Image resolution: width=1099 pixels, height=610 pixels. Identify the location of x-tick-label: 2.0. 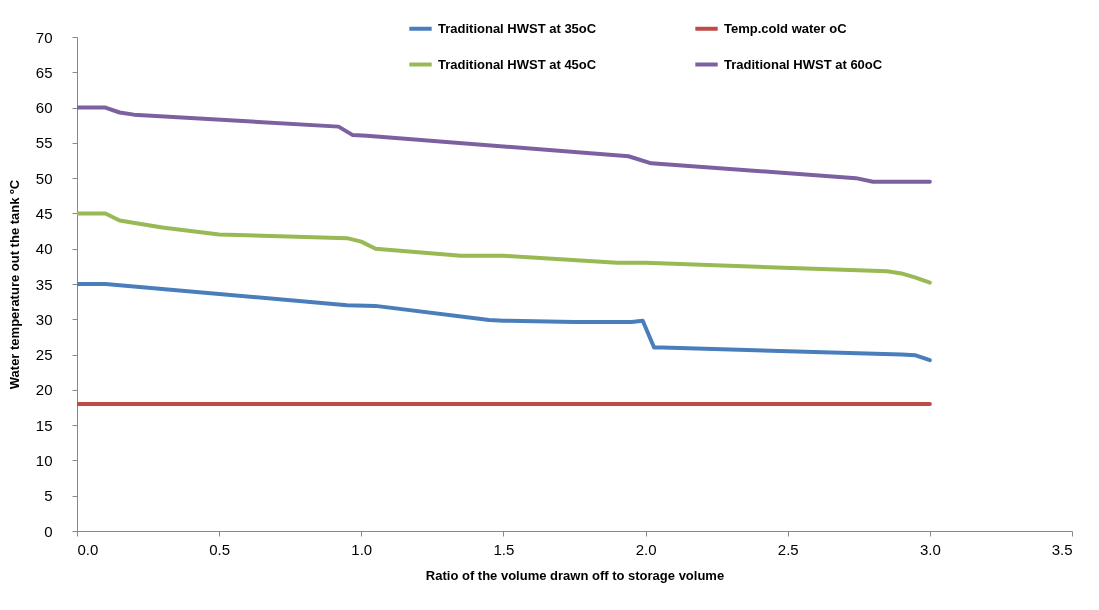
(646, 549).